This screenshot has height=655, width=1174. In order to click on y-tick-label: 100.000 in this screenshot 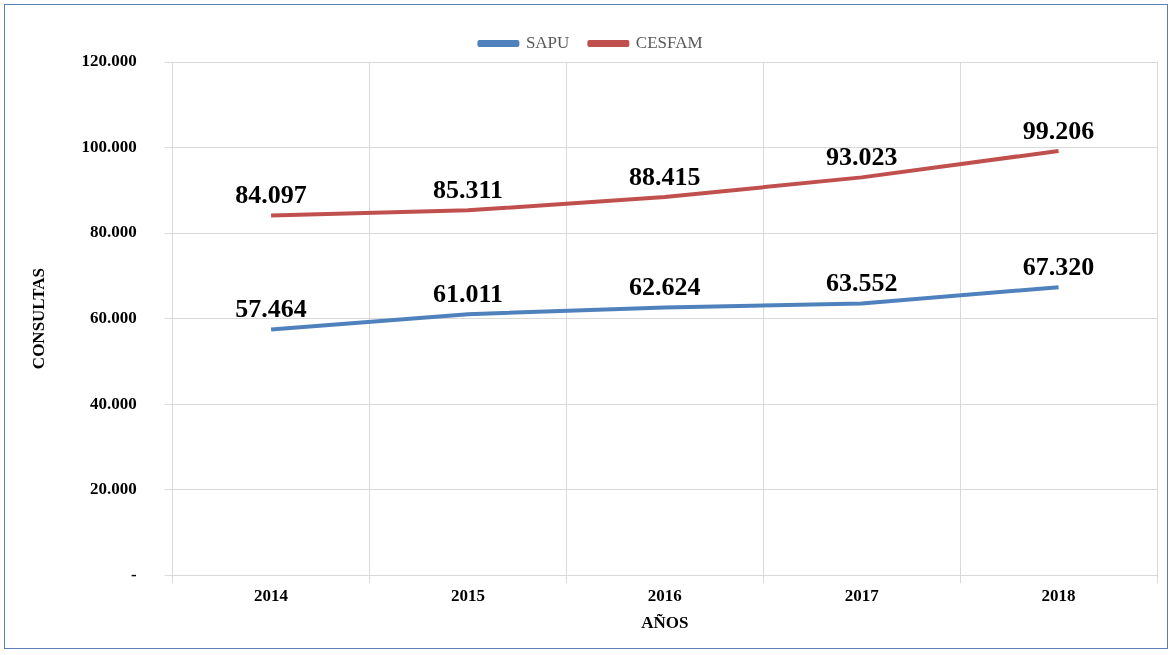, I will do `click(109, 146)`.